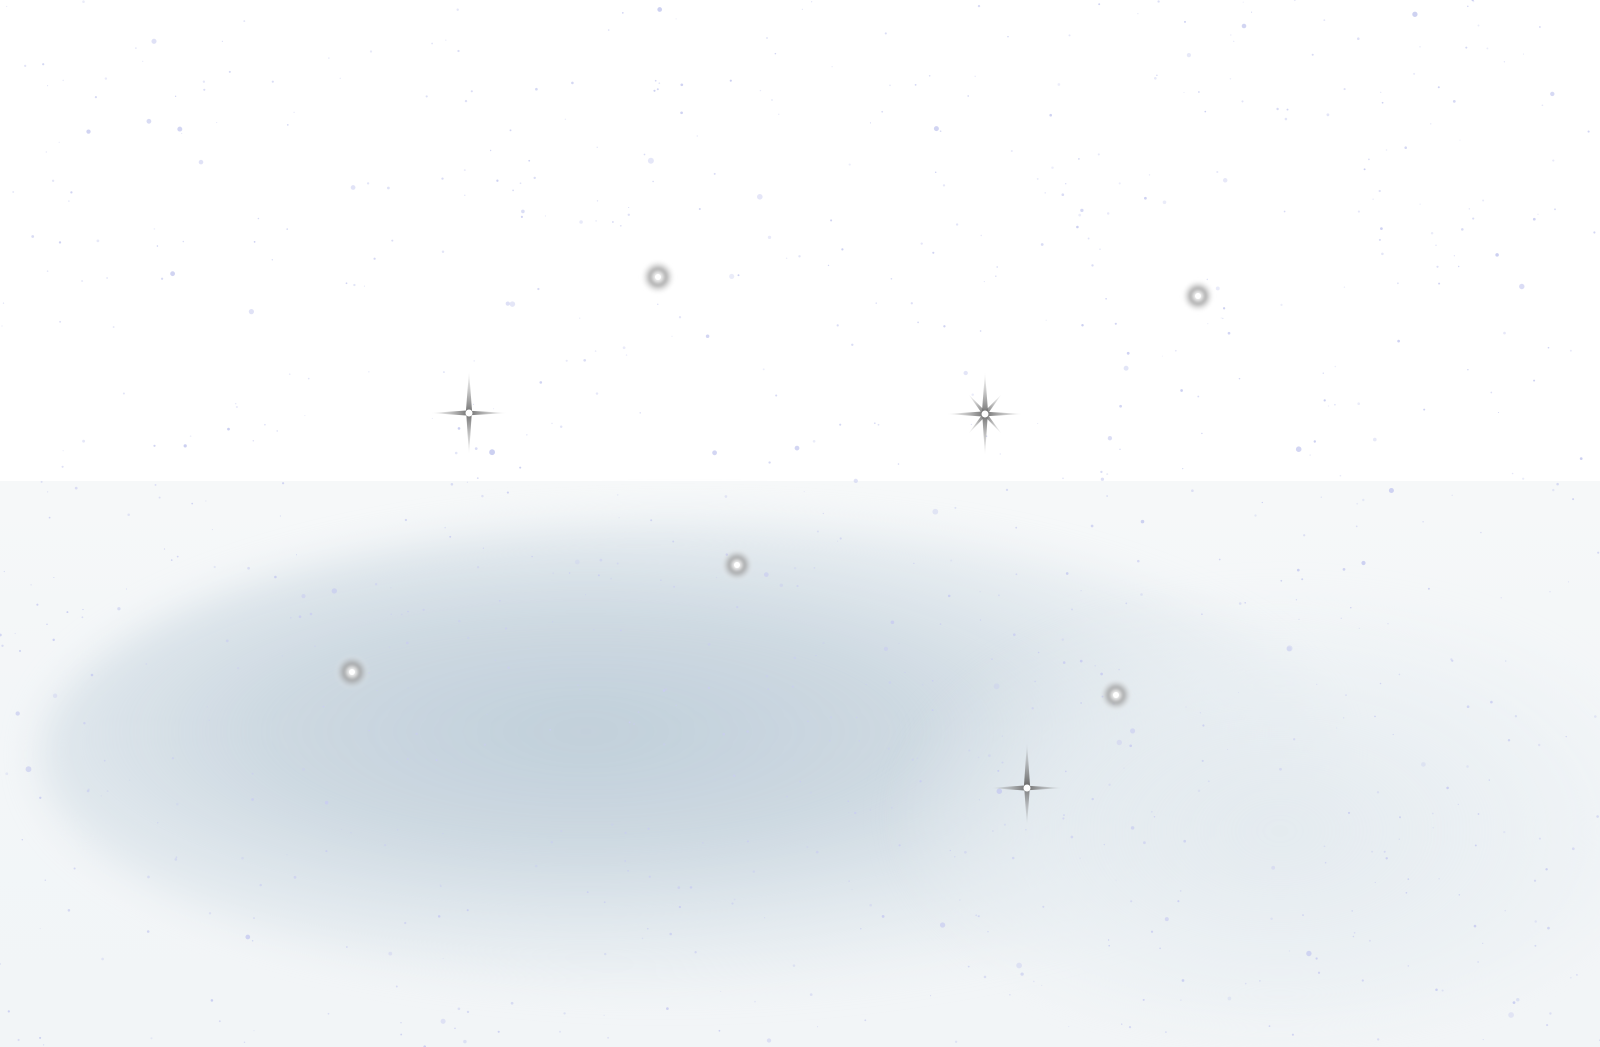  Describe the element at coordinates (985, 414) in the screenshot. I see `sparkle-icon` at that location.